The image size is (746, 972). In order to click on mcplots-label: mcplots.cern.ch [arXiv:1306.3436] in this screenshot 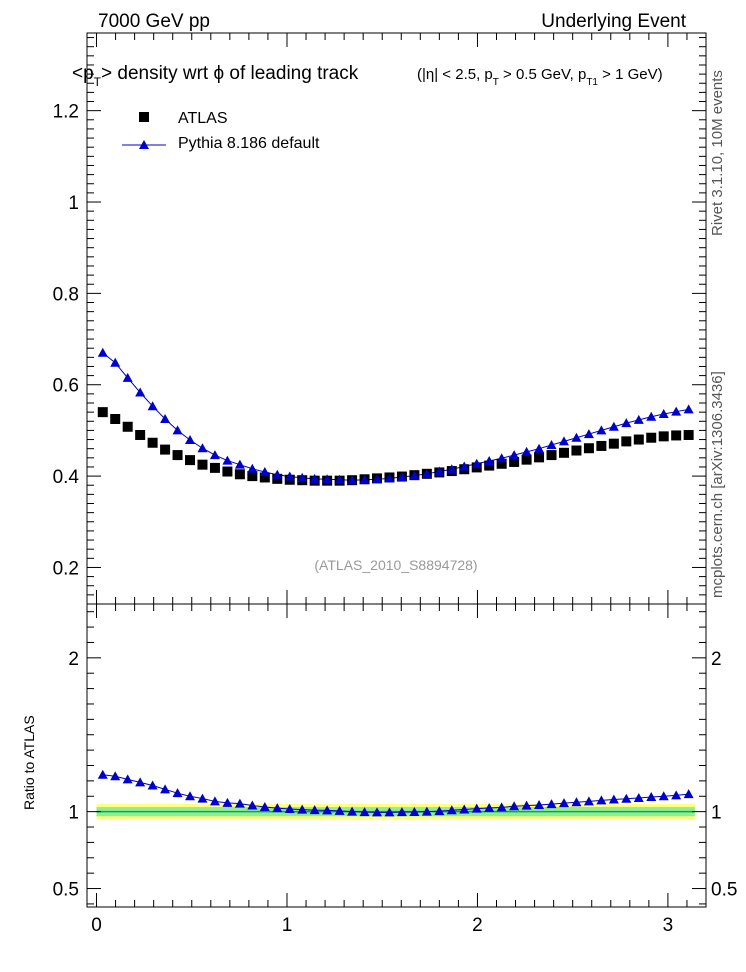, I will do `click(717, 484)`.